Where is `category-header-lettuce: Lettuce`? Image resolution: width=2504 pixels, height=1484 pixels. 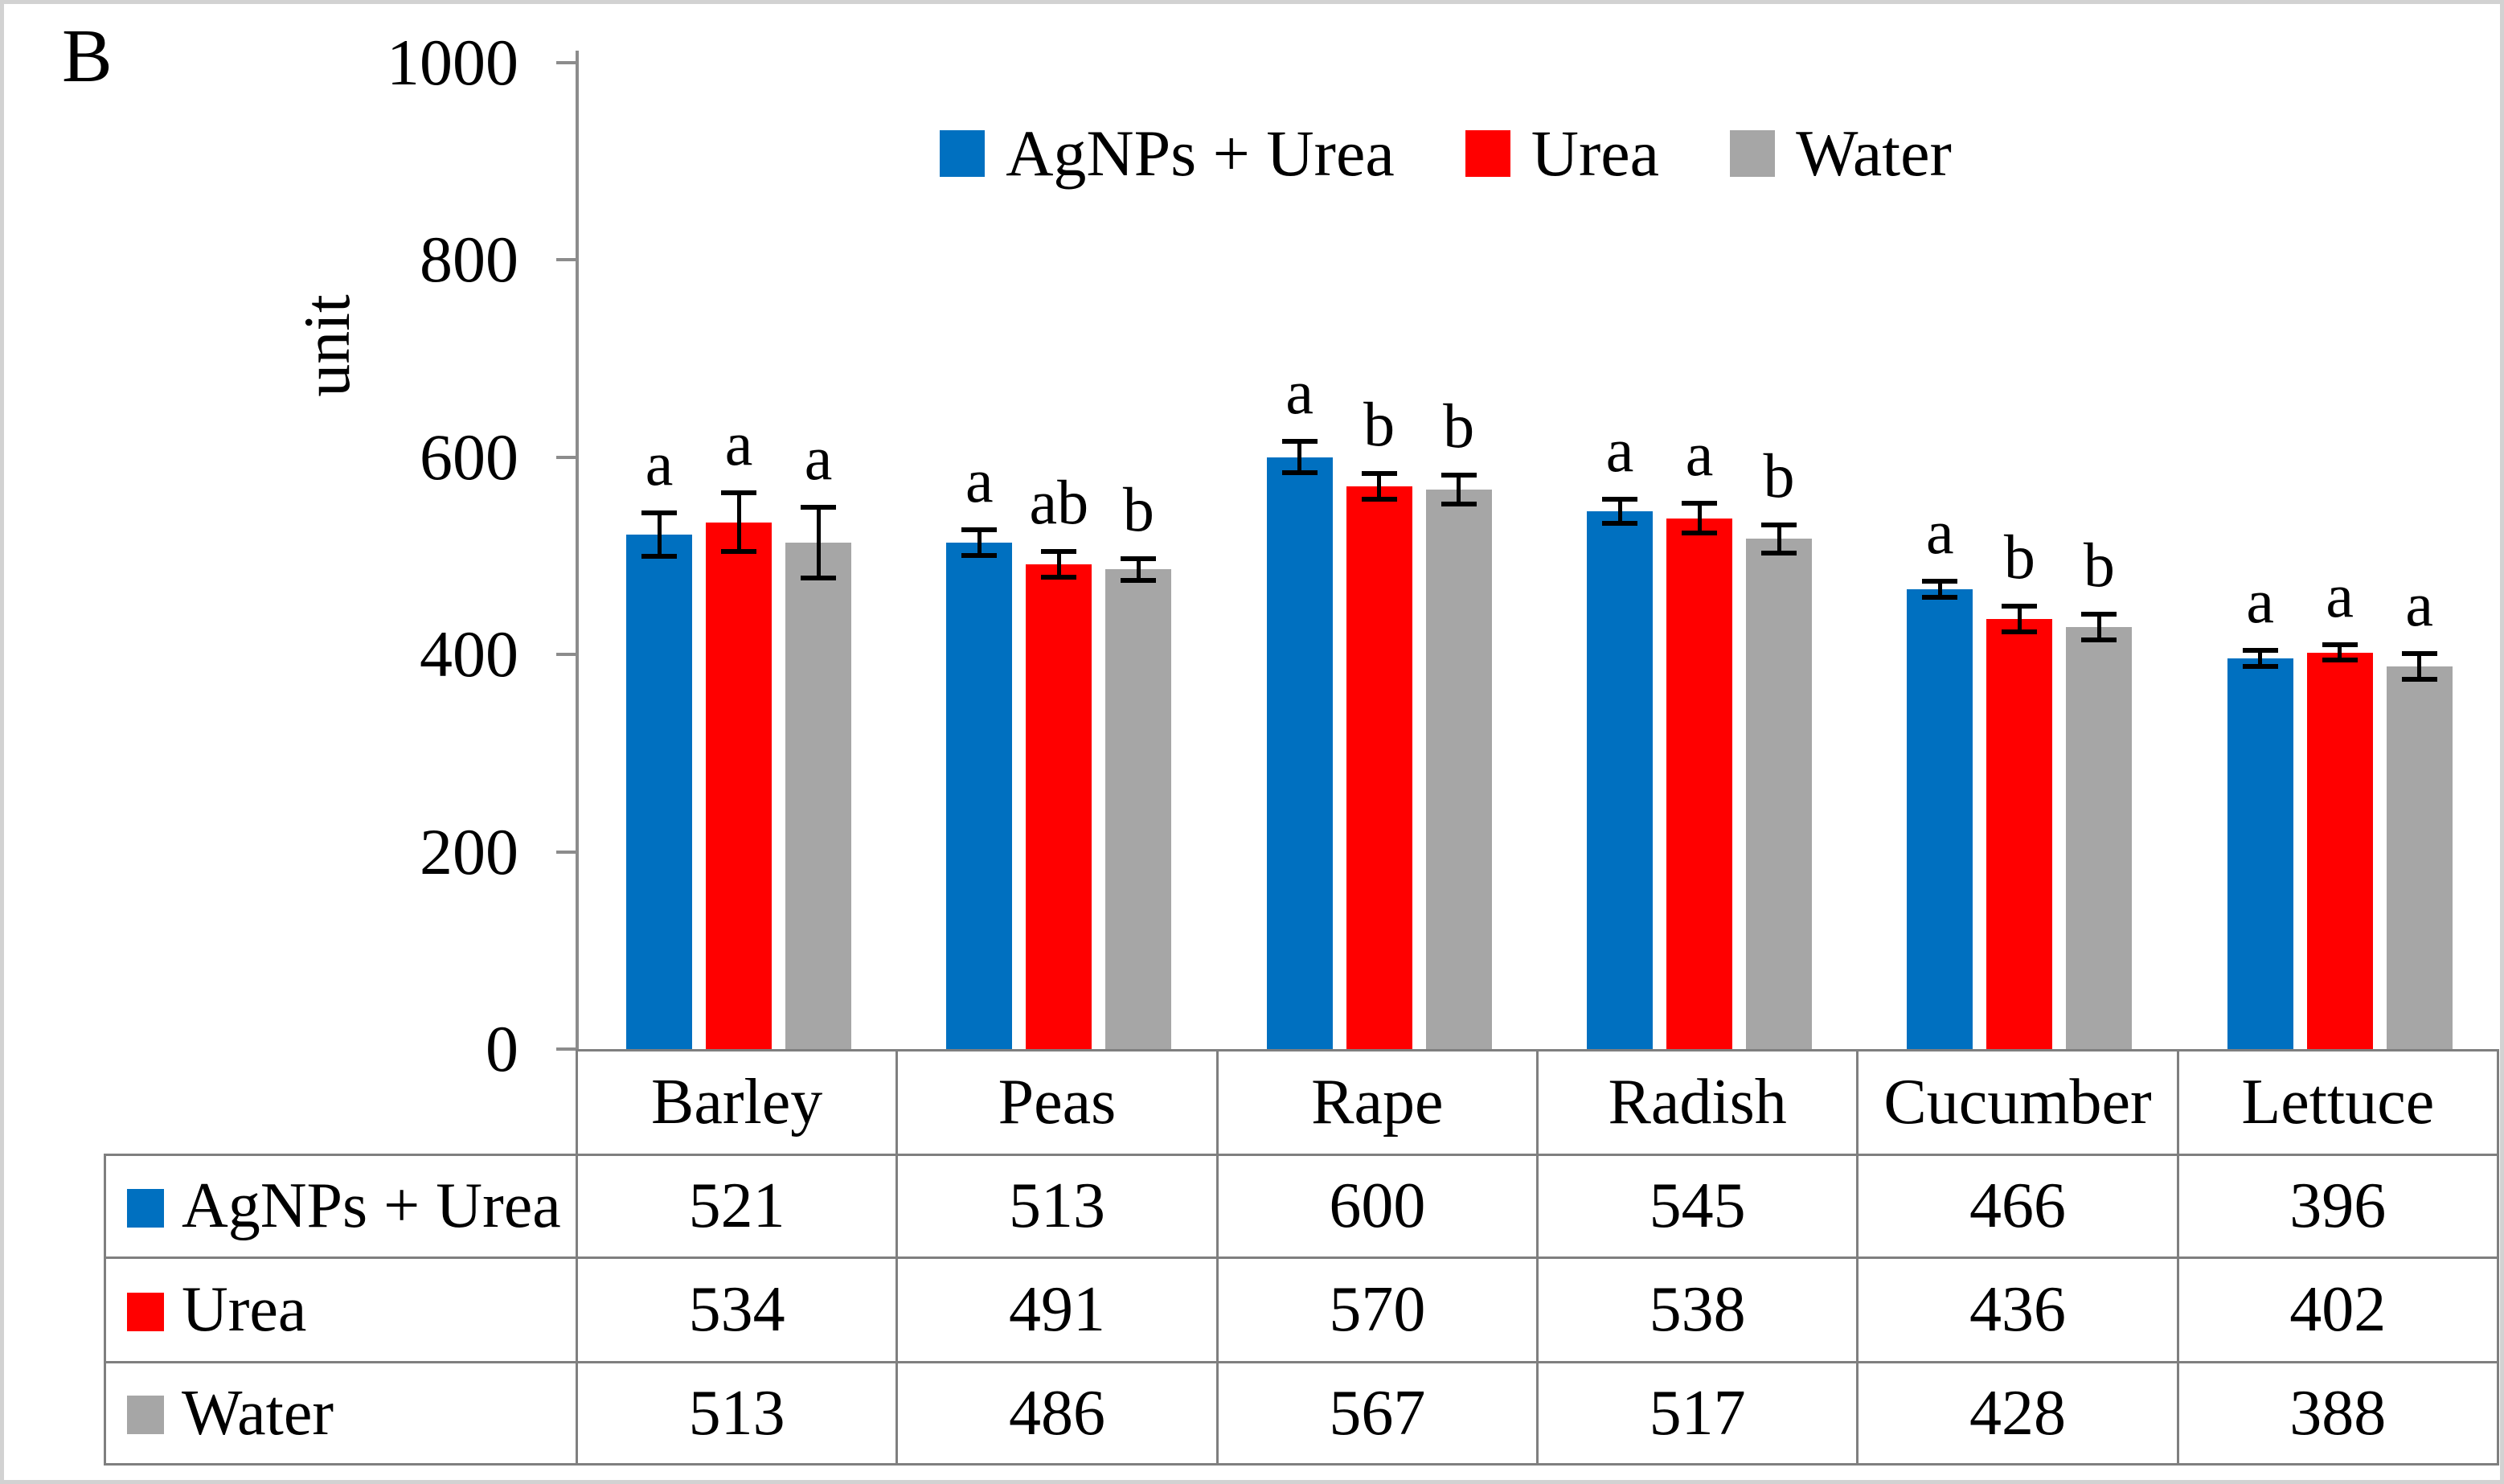 category-header-lettuce: Lettuce is located at coordinates (2337, 1103).